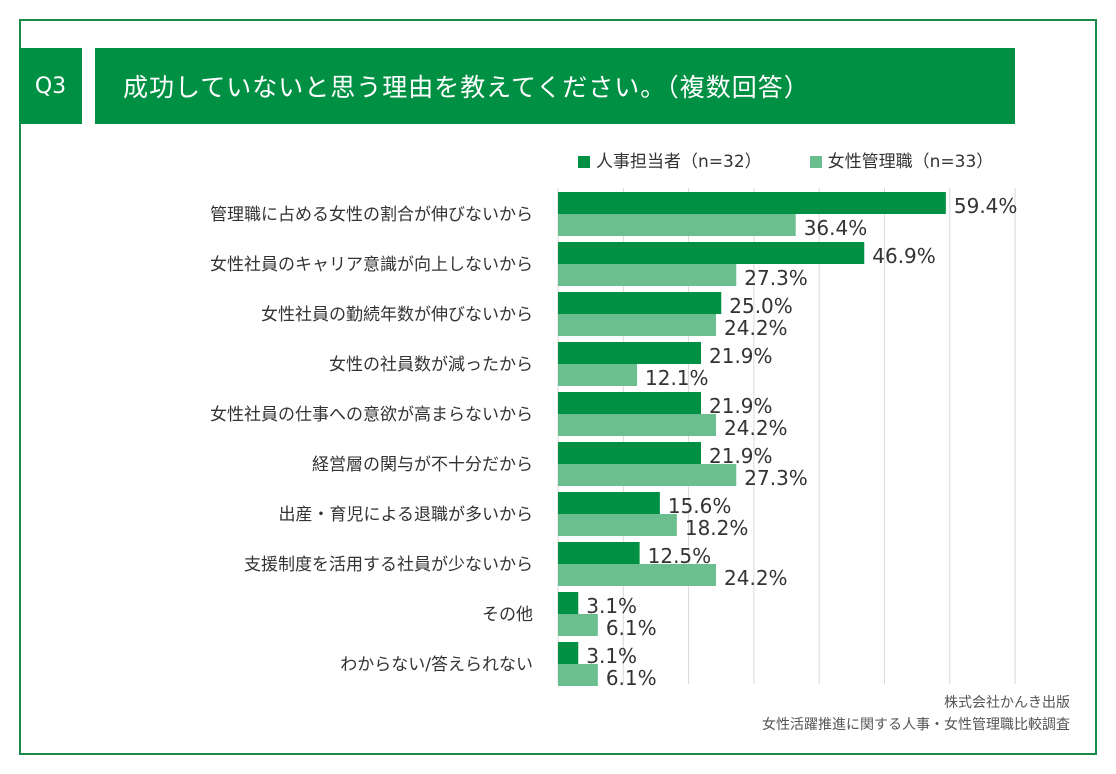  Describe the element at coordinates (986, 206) in the screenshot. I see `data-label: 59.4%` at that location.